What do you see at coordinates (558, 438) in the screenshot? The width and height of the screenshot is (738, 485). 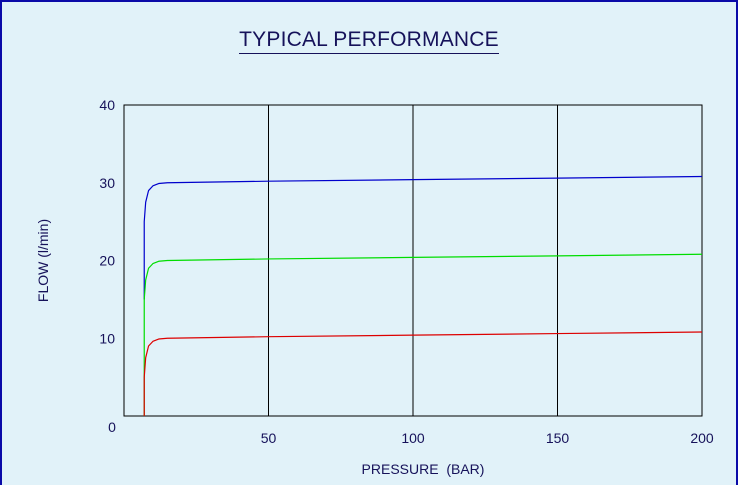 I see `x-tick-label-150: 150` at bounding box center [558, 438].